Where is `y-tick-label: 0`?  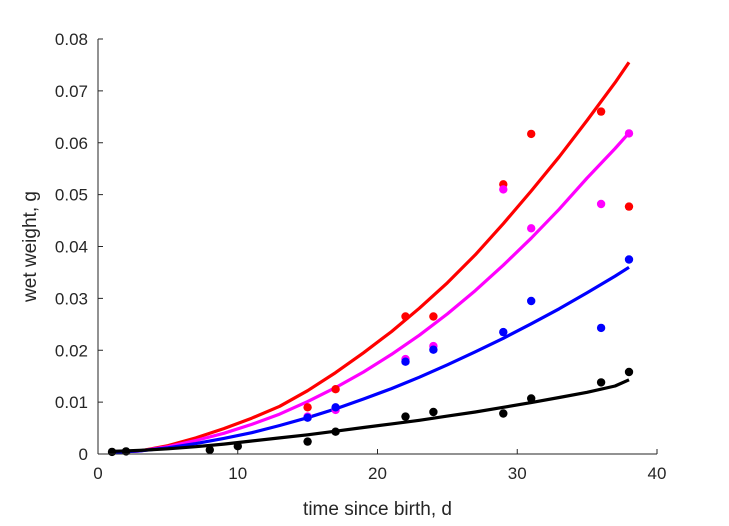 y-tick-label: 0 is located at coordinates (83, 454).